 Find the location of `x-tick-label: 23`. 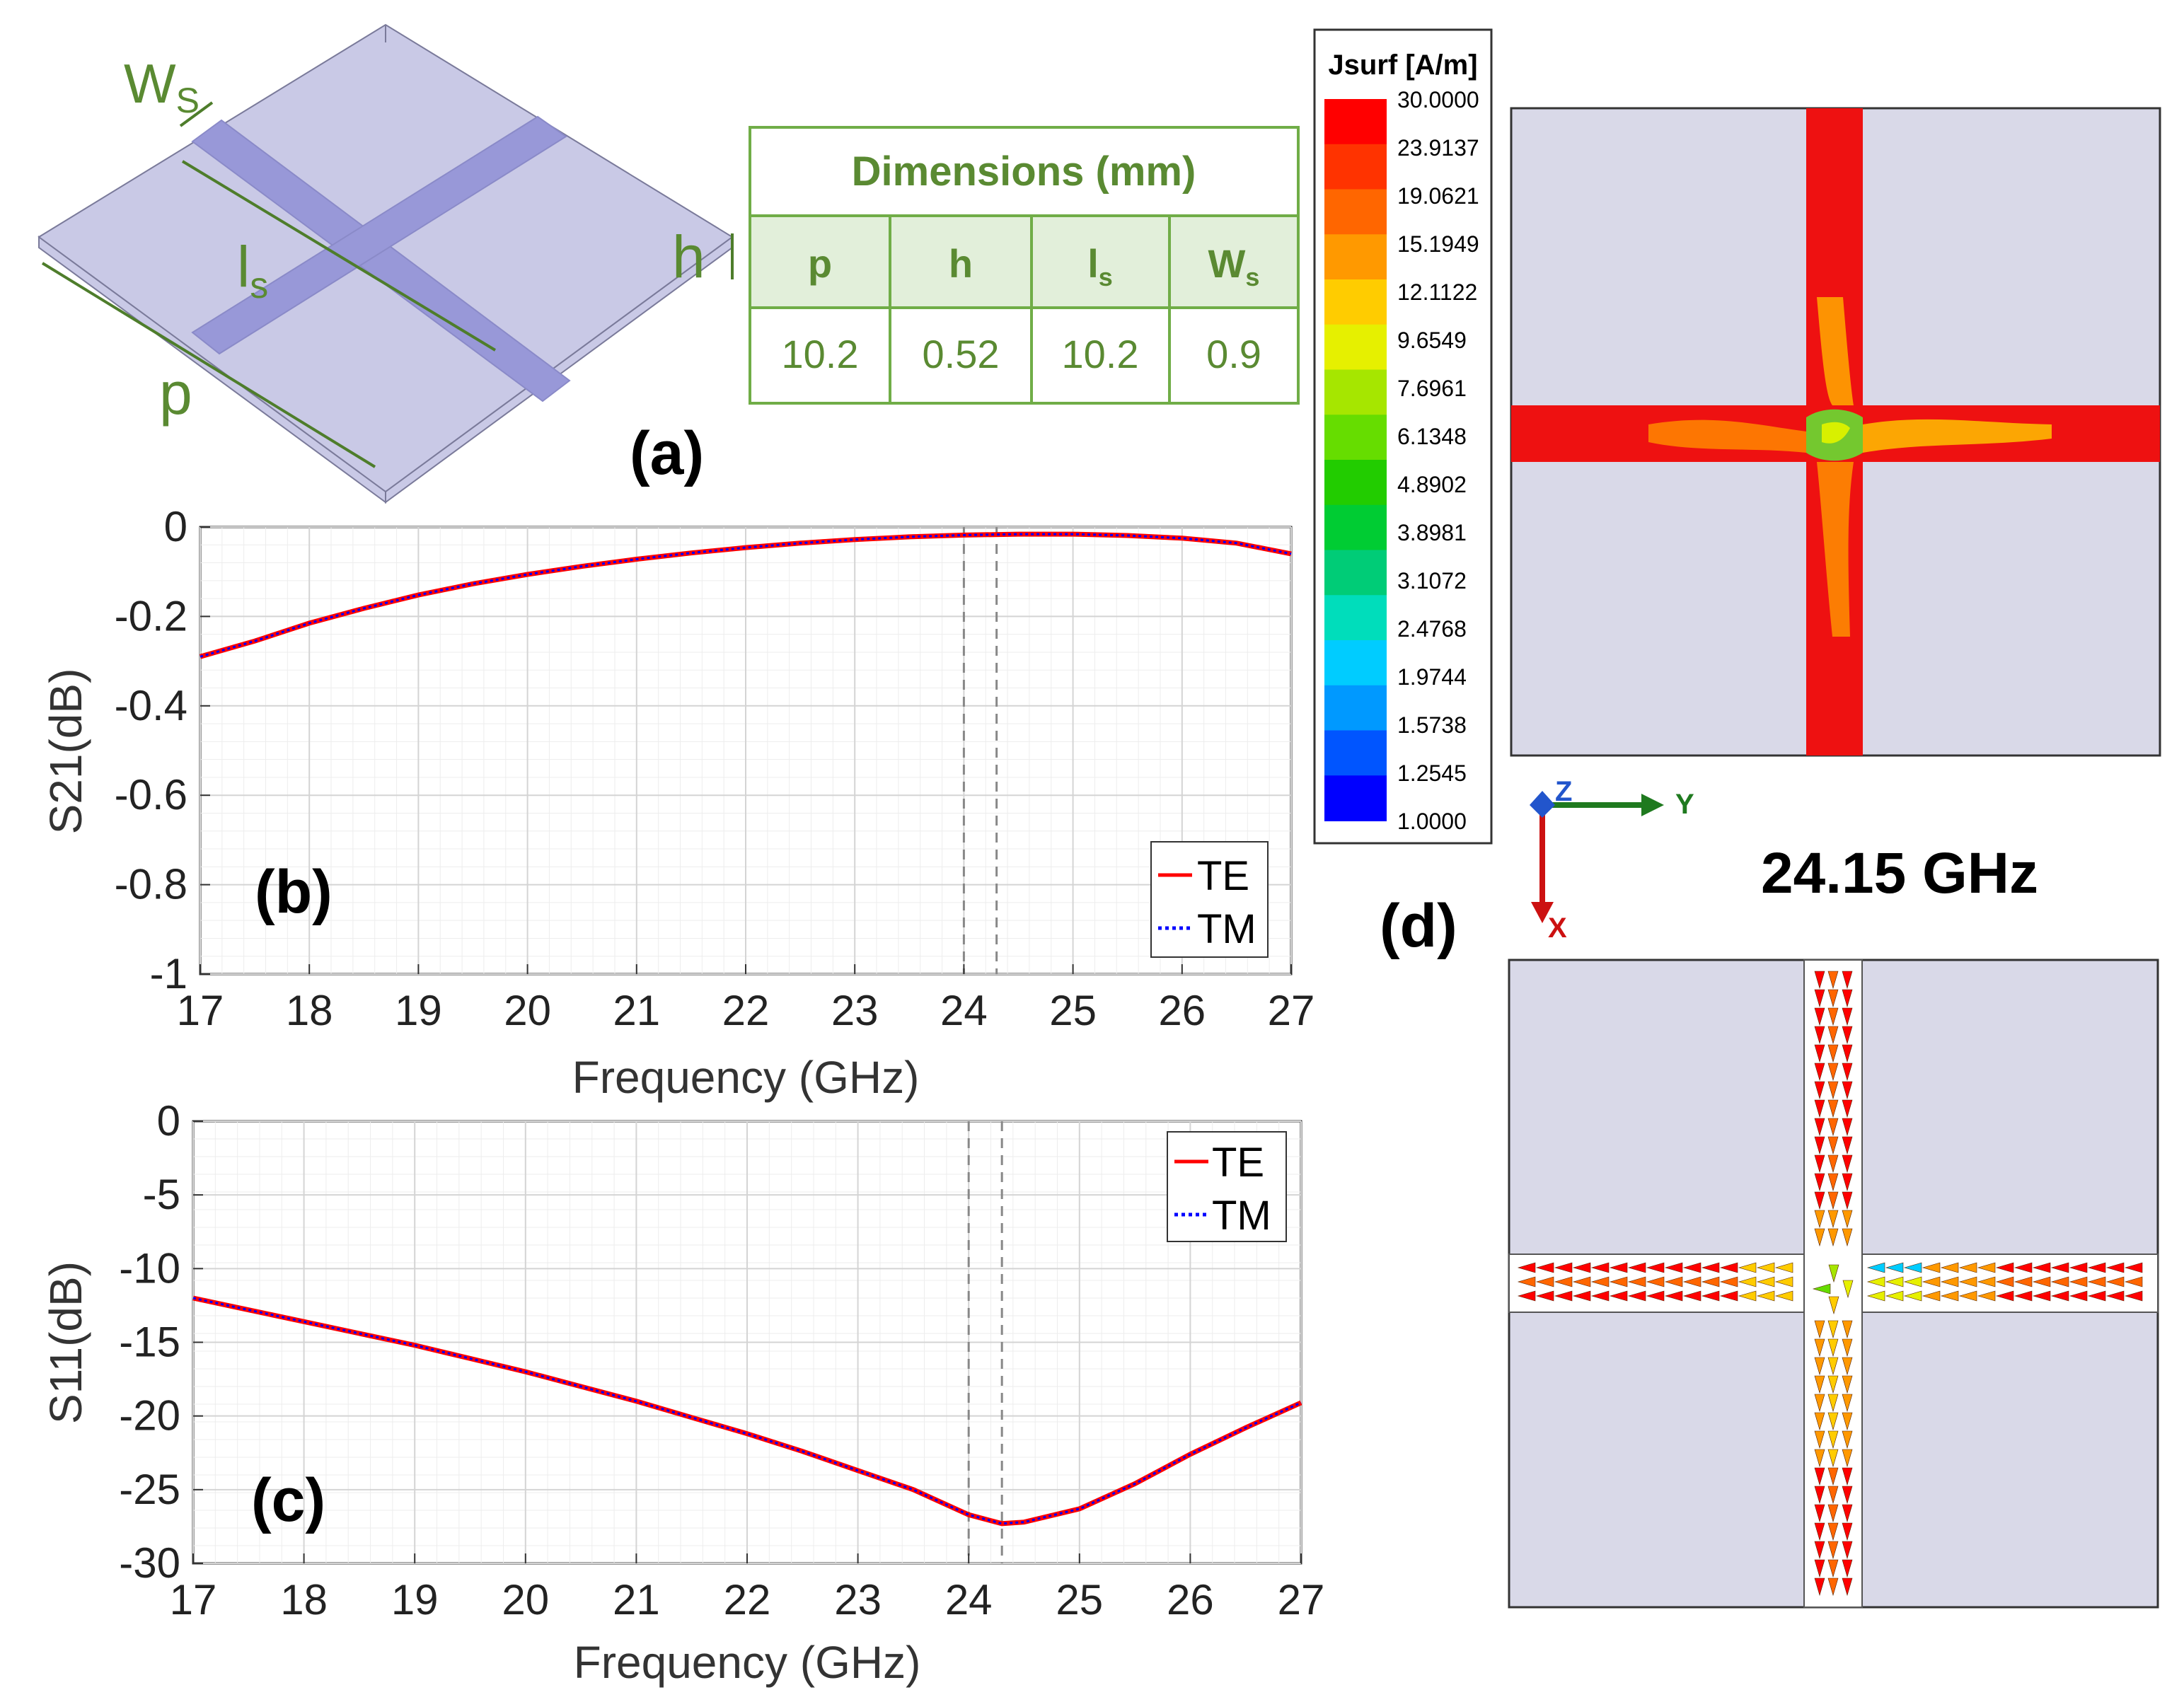

x-tick-label: 23 is located at coordinates (858, 1599).